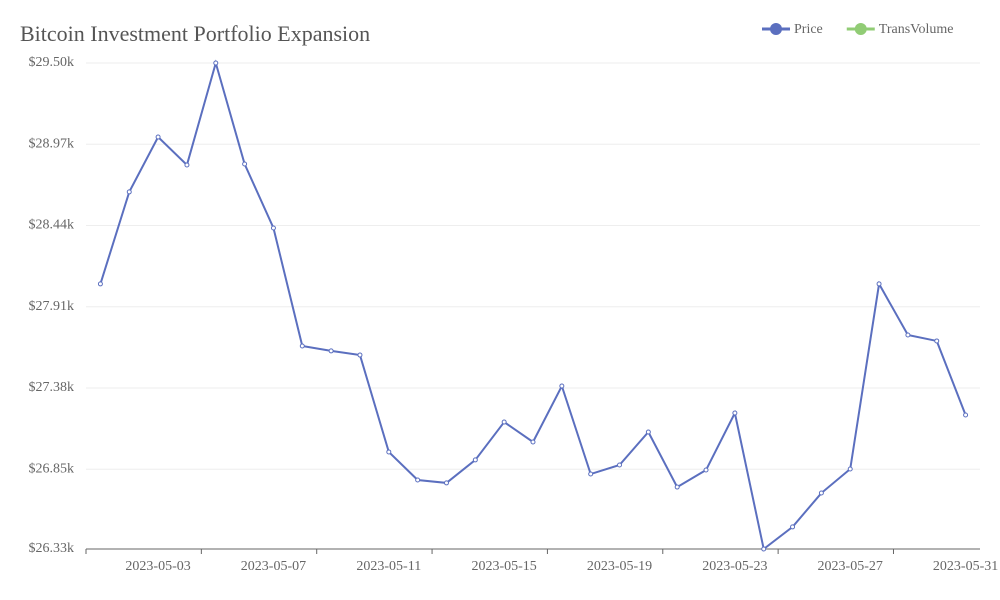 The height and width of the screenshot is (600, 1000). I want to click on legend-label: TransVolume, so click(916, 29).